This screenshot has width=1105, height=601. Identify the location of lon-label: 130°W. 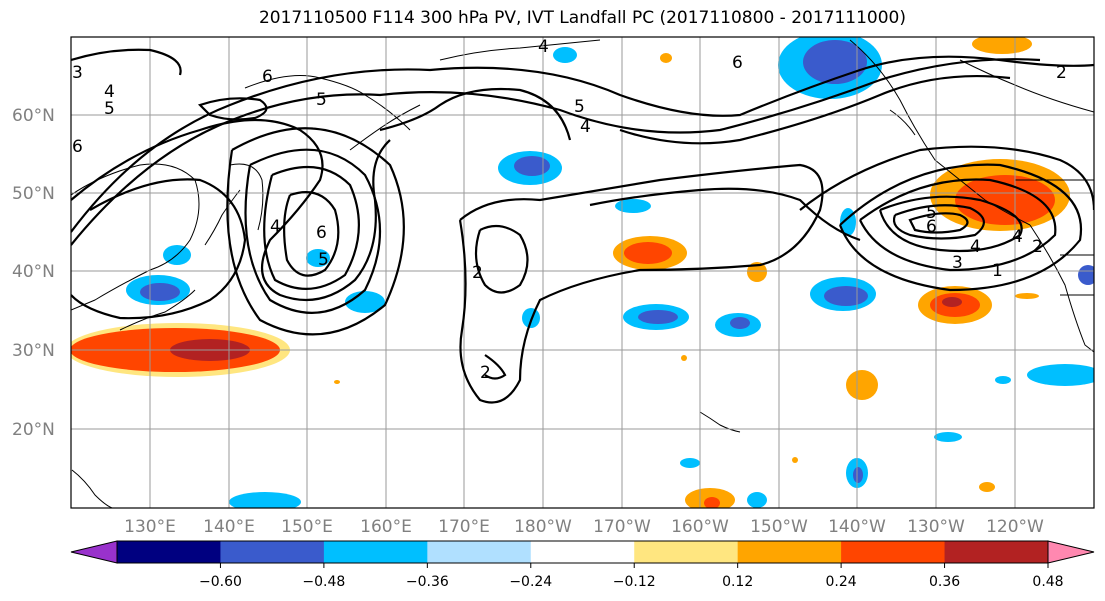
(936, 527).